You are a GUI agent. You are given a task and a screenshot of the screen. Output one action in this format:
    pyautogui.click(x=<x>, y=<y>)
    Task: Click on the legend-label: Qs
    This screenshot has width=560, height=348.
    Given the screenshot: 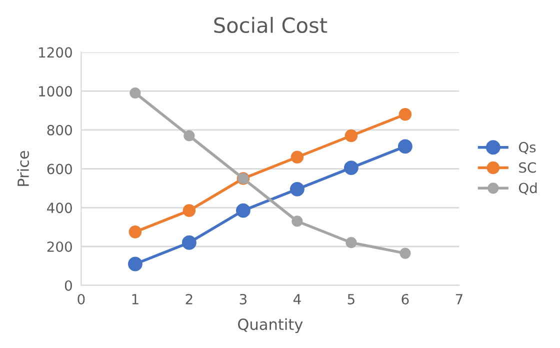 What is the action you would take?
    pyautogui.click(x=527, y=148)
    